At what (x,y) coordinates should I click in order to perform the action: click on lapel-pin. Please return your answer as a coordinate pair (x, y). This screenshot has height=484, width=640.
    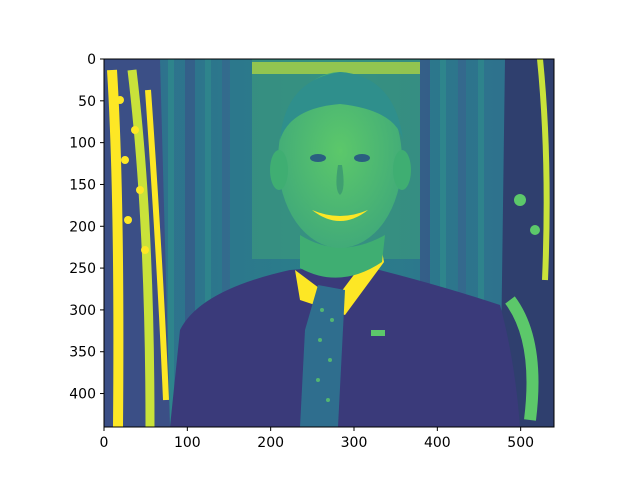
    Looking at the image, I should click on (378, 333).